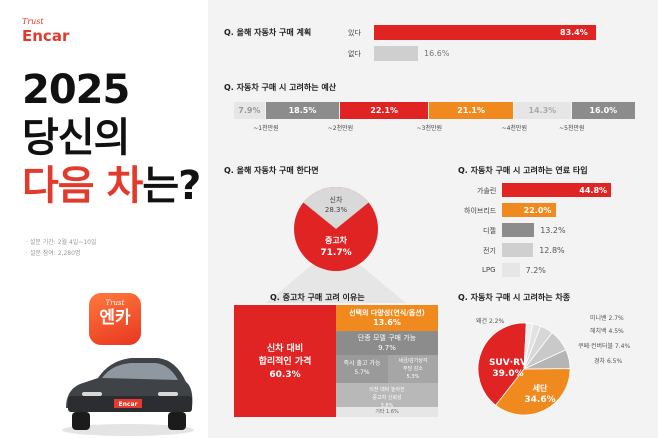  Describe the element at coordinates (489, 251) in the screenshot. I see `fuel-label-3: 전기` at that location.